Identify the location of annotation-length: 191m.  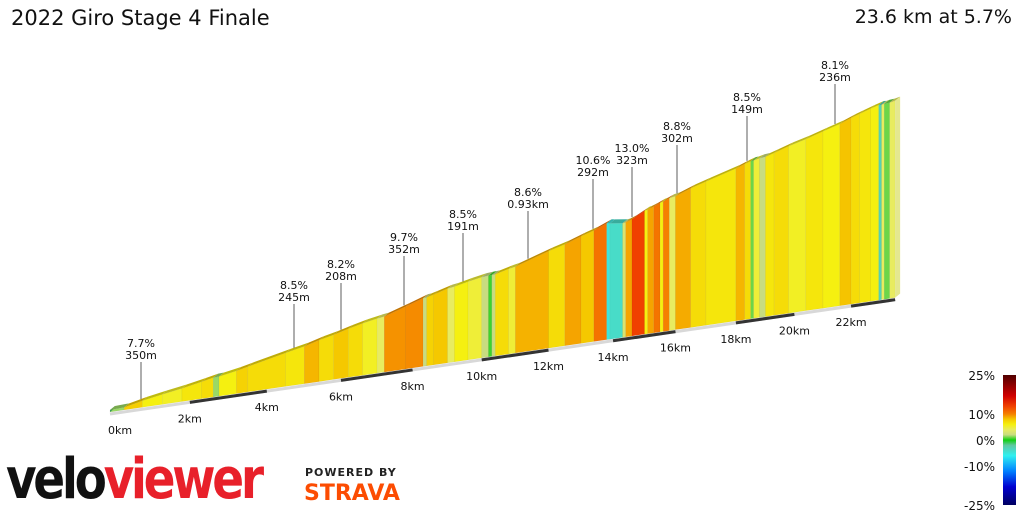
(463, 226).